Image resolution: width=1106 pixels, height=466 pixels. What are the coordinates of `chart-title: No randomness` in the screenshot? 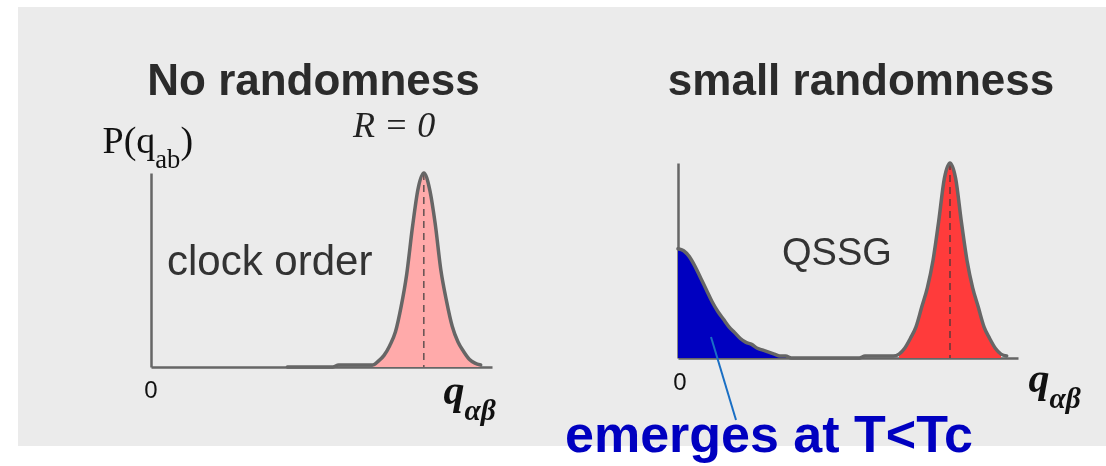 It's located at (313, 79).